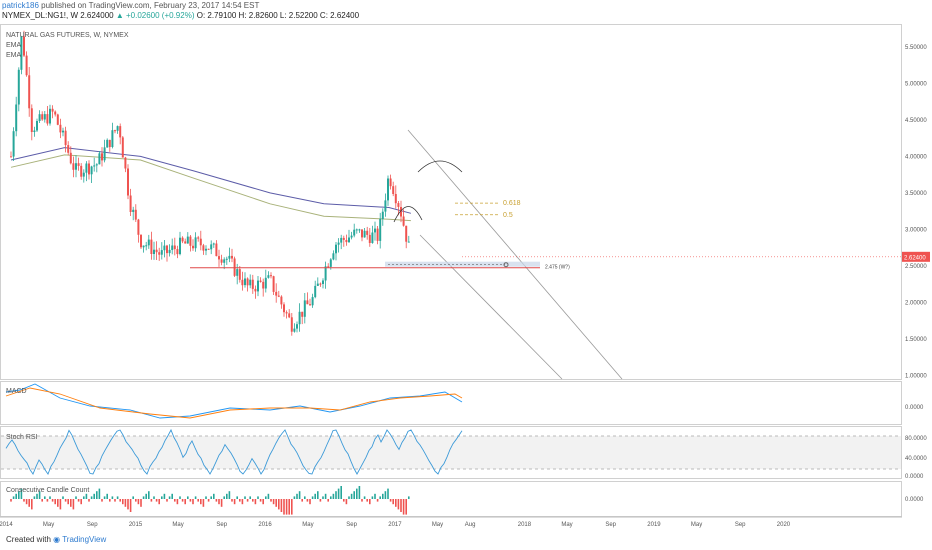 This screenshot has height=550, width=932. Describe the element at coordinates (914, 500) in the screenshot. I see `ccc-zero-tick: 0.0000` at that location.